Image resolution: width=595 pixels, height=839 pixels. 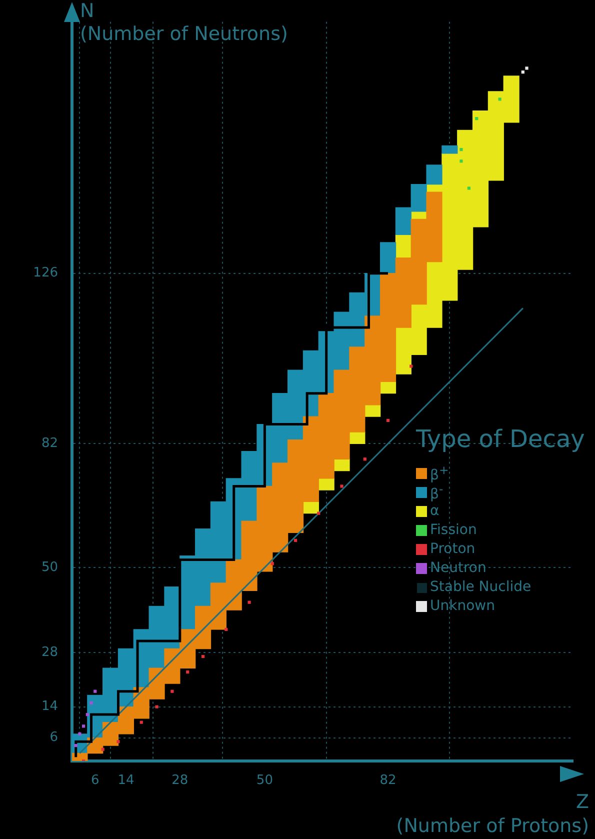 What do you see at coordinates (264, 780) in the screenshot?
I see `x-tick-label: 50` at bounding box center [264, 780].